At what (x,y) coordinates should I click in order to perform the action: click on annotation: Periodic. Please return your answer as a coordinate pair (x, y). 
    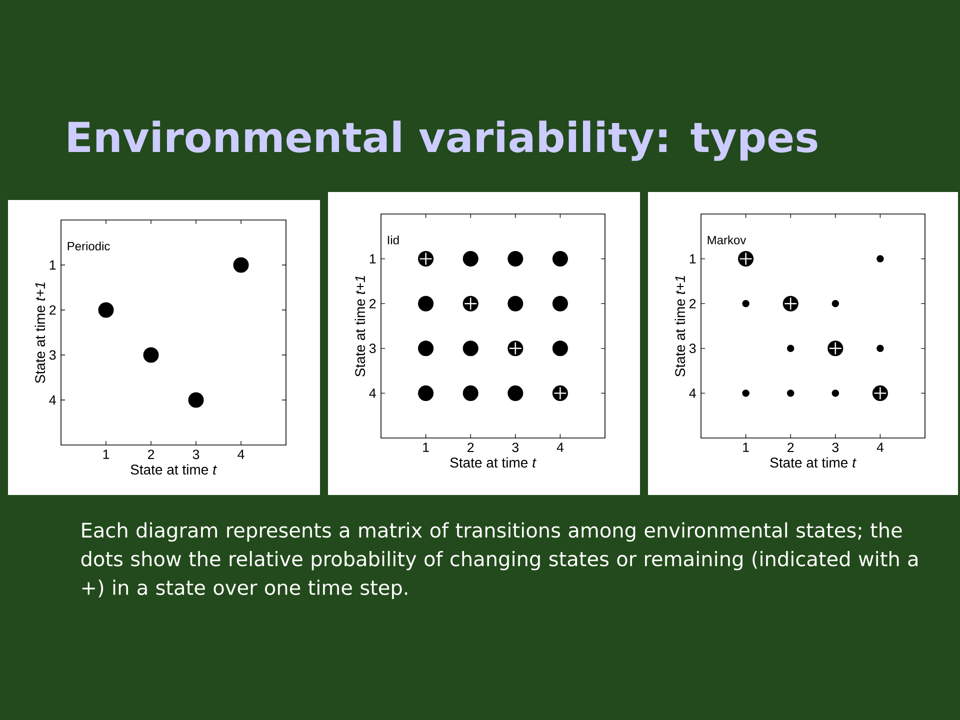
    Looking at the image, I should click on (89, 246).